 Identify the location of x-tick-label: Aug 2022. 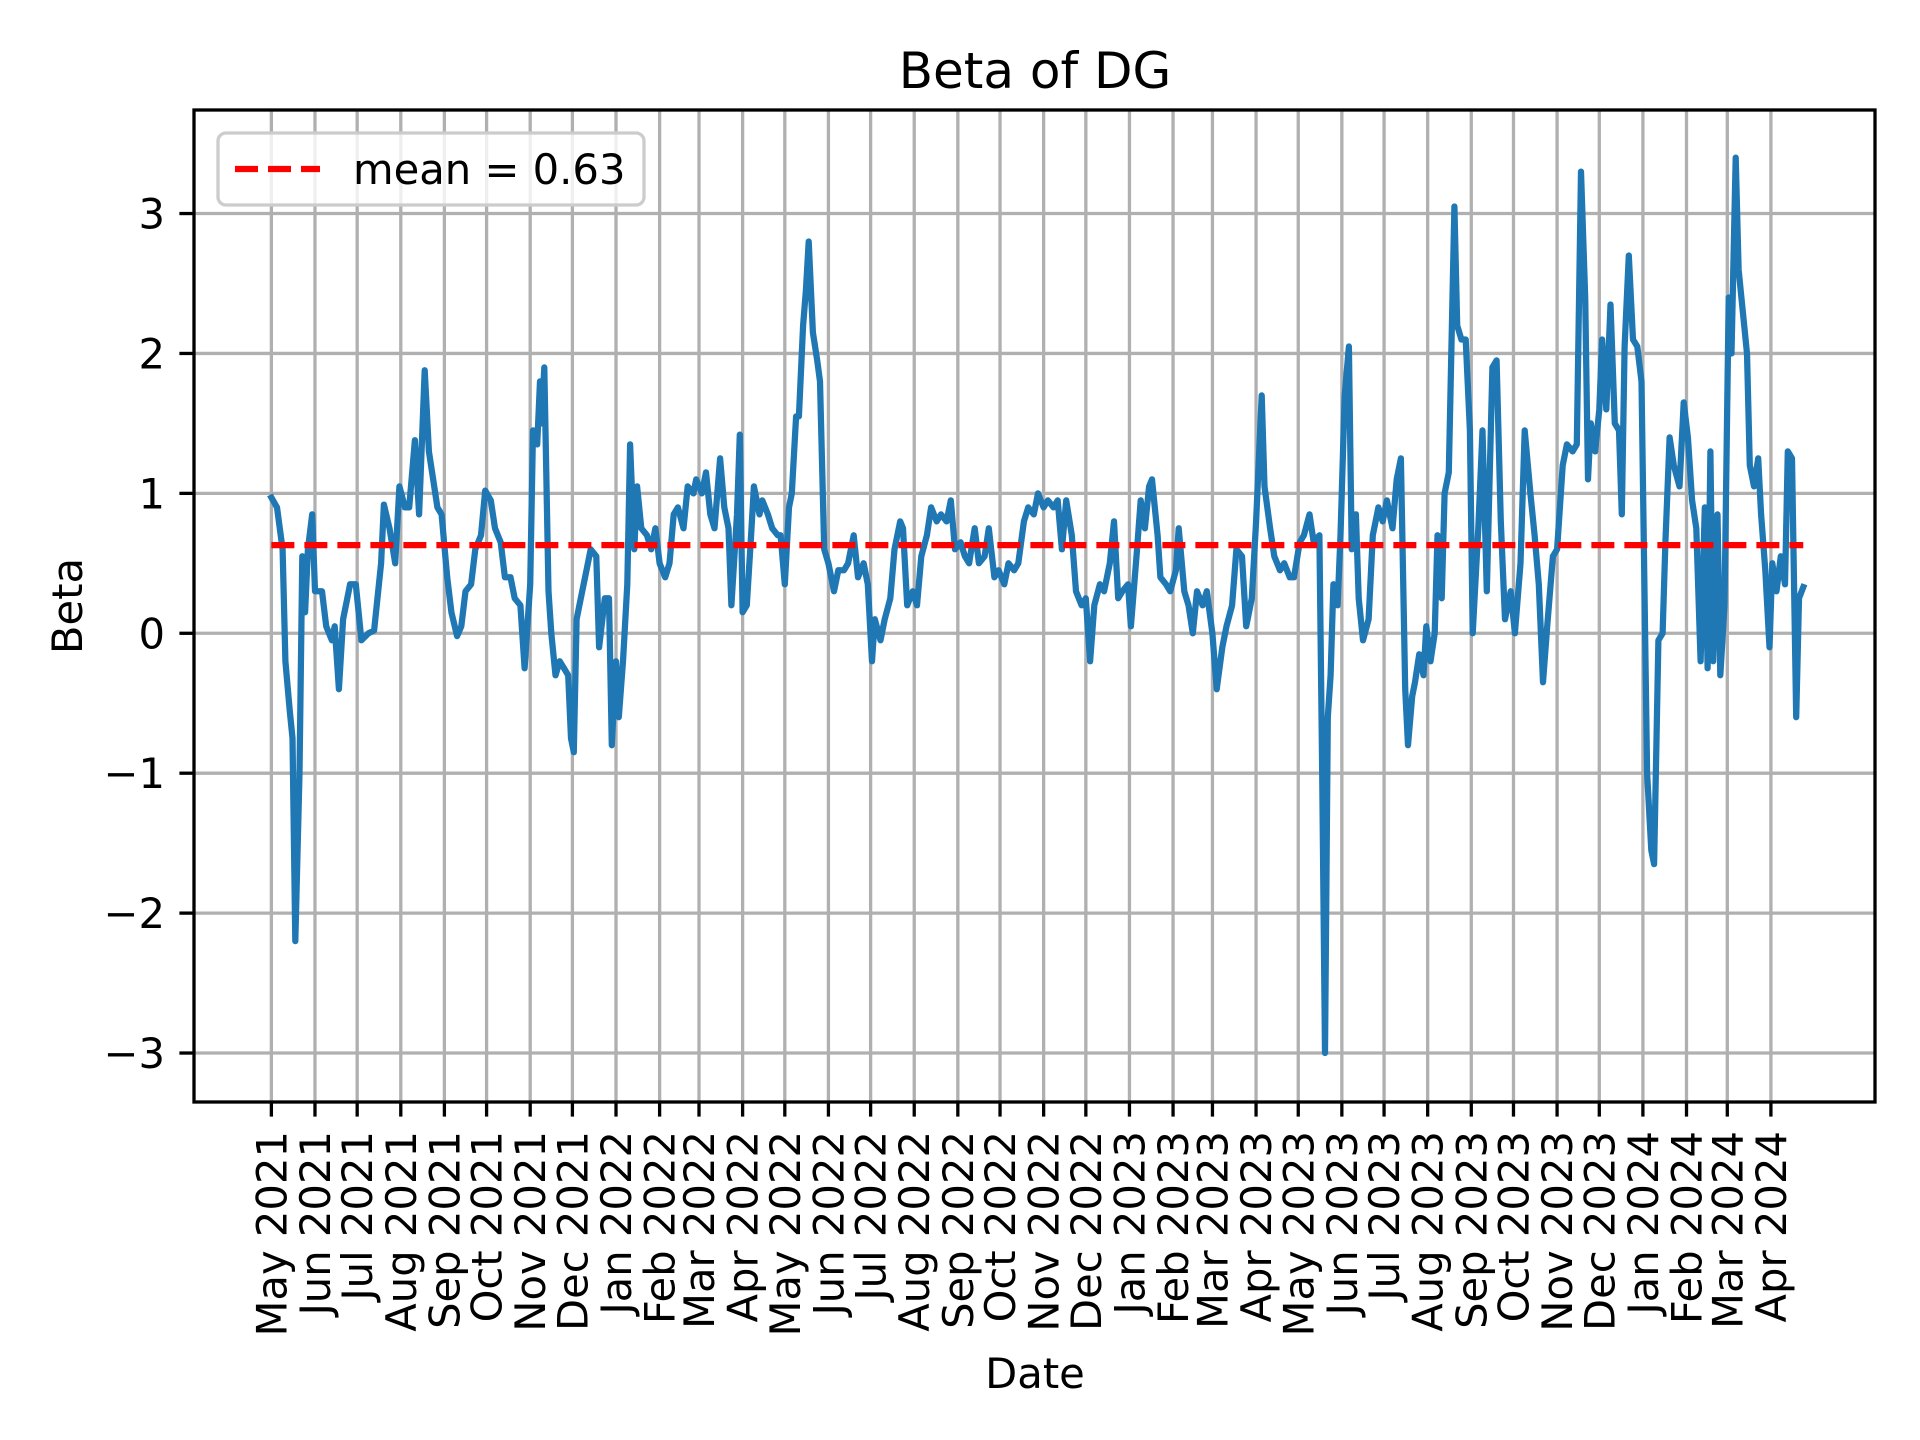
(914, 1231).